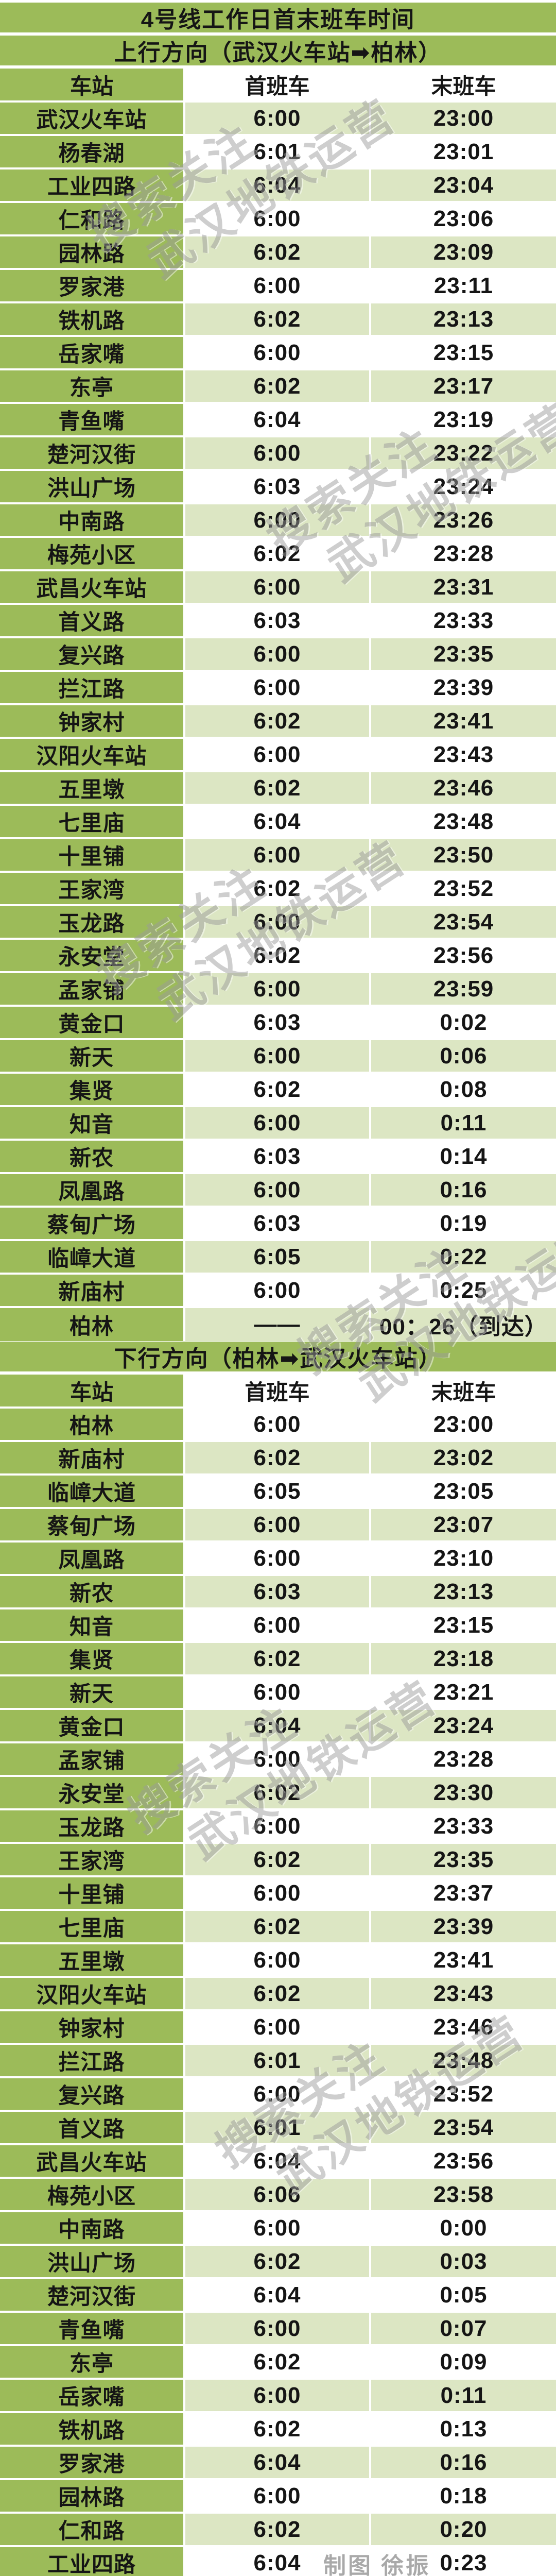 Image resolution: width=556 pixels, height=2576 pixels. I want to click on last-train-time: 23:21, so click(463, 1692).